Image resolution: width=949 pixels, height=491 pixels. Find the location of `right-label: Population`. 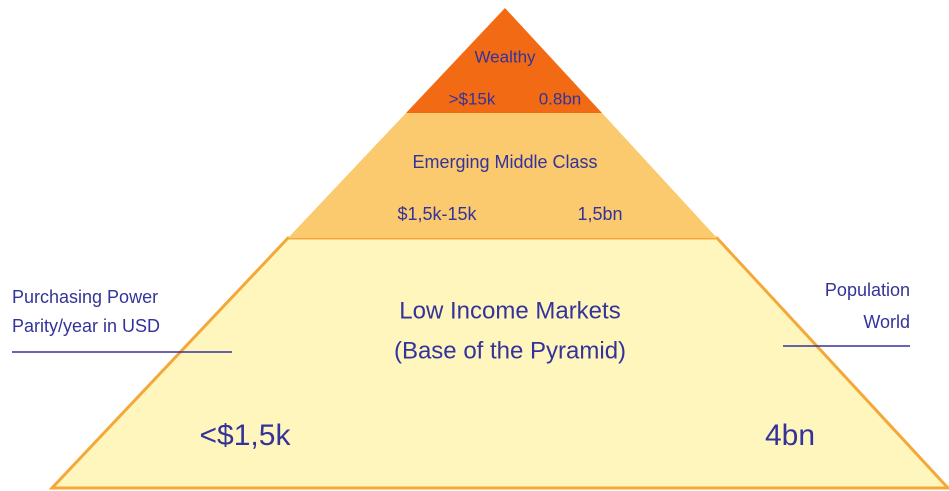

right-label: Population is located at coordinates (867, 290).